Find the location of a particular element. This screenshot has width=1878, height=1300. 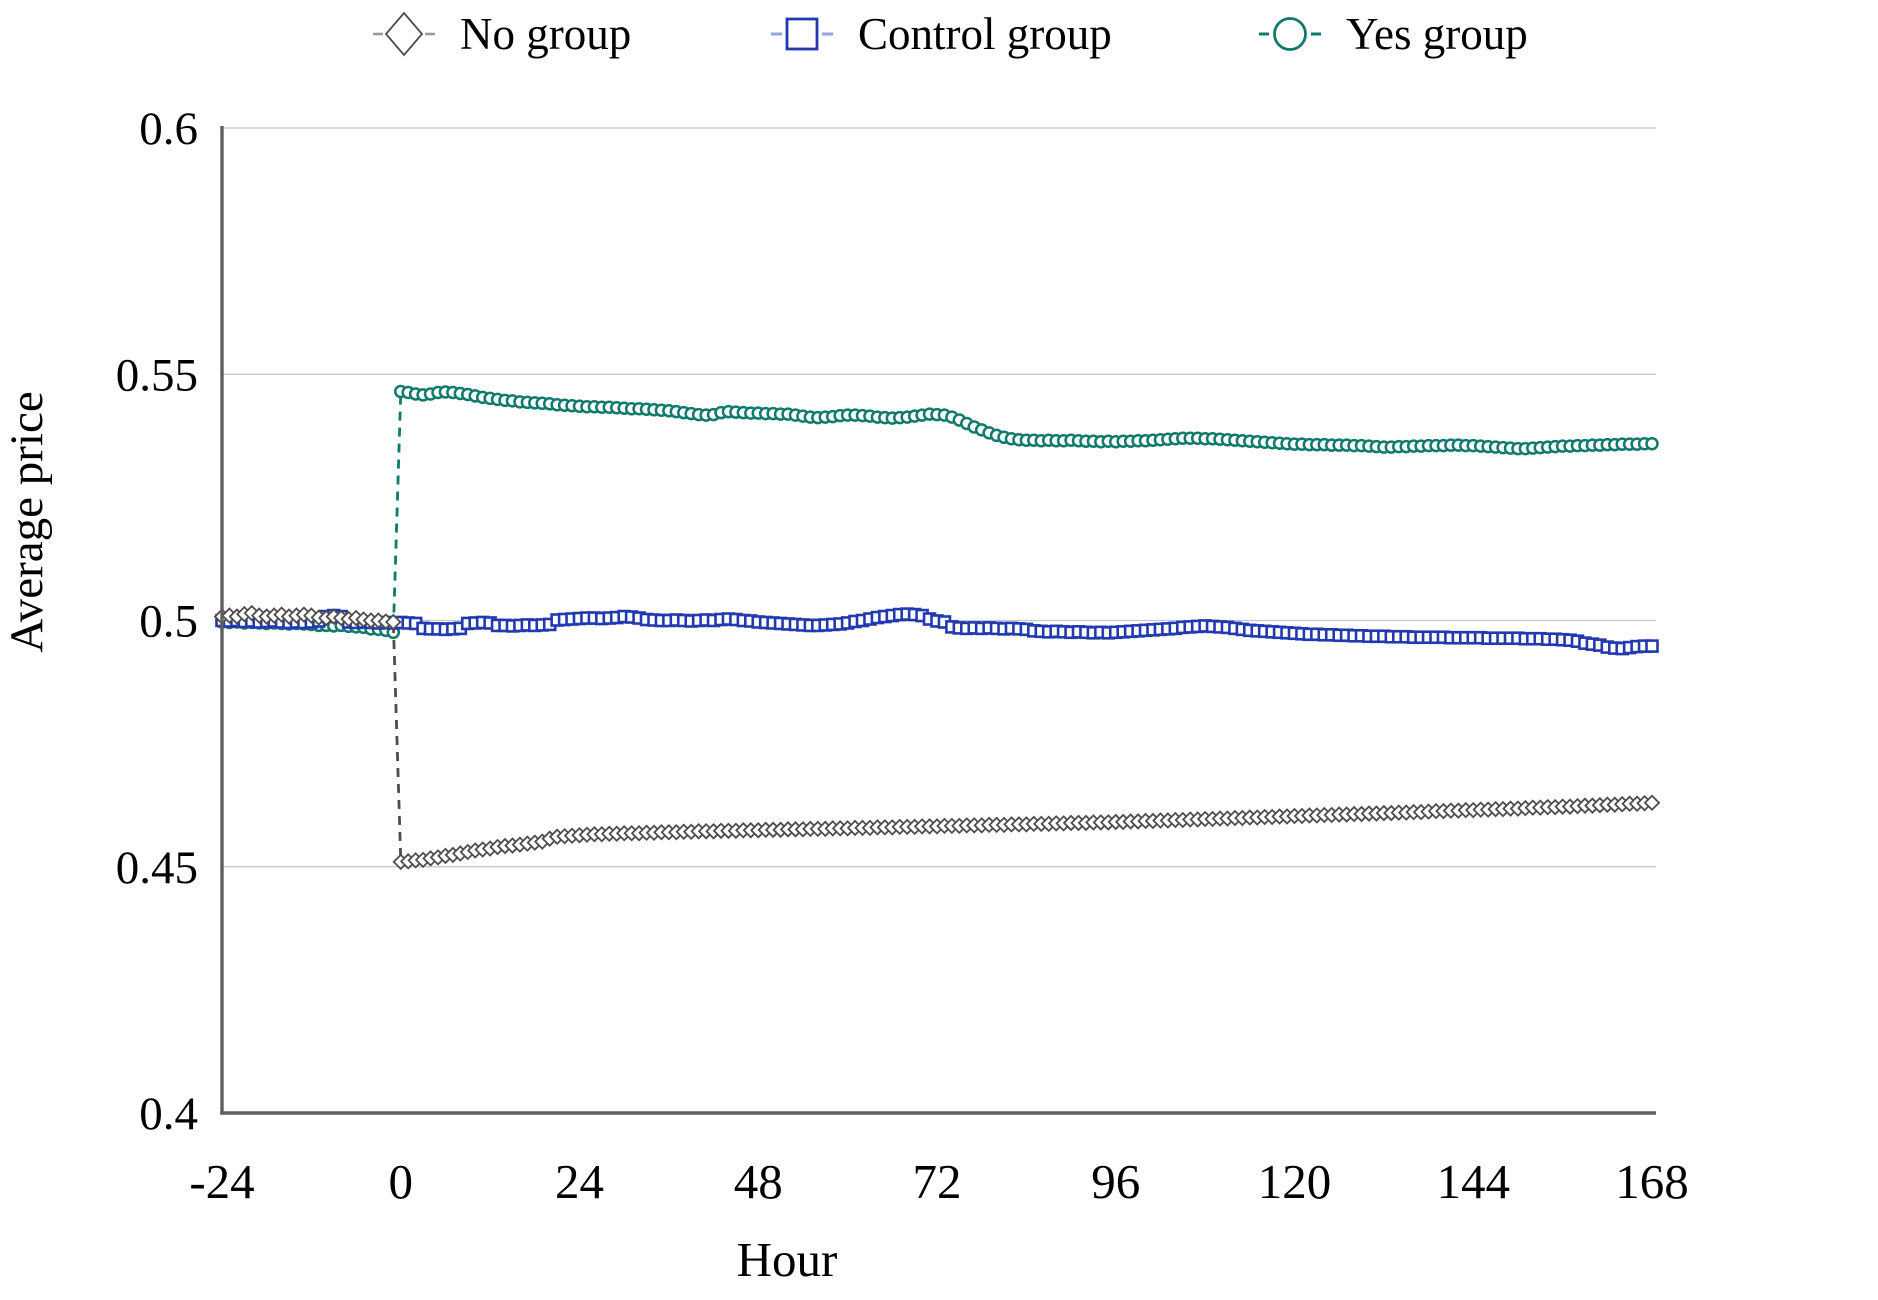

legend-item-yes-group: Yes group is located at coordinates (1393, 34).